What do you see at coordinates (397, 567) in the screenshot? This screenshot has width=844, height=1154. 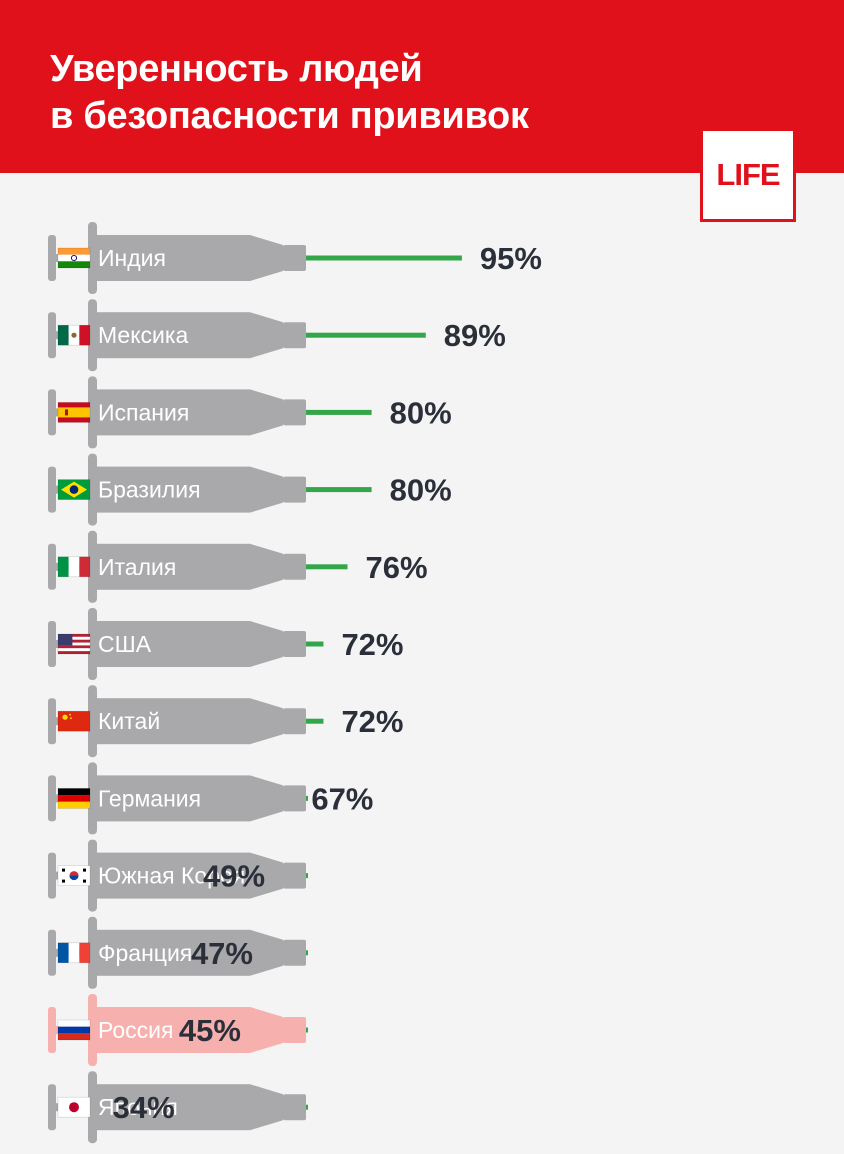 I see `value-label: 76%` at bounding box center [397, 567].